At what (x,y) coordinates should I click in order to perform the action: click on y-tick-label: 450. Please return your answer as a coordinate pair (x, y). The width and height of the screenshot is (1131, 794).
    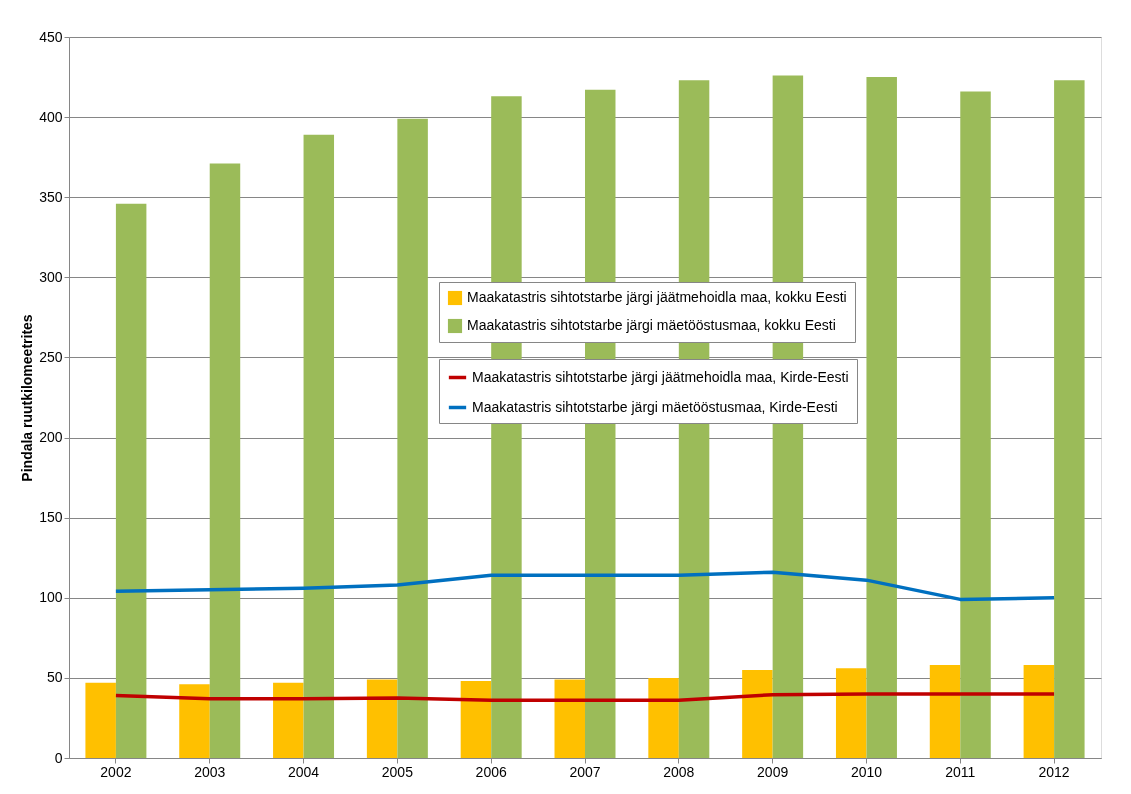
    Looking at the image, I should click on (51, 36).